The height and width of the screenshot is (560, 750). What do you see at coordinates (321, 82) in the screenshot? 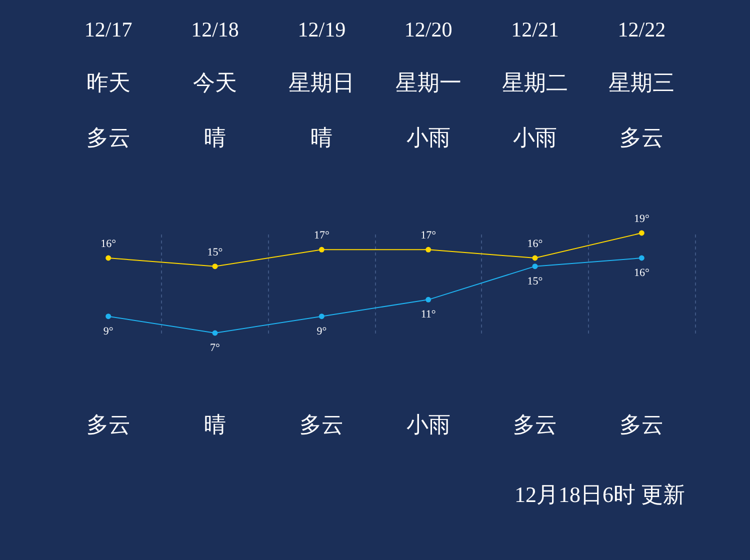
I see `text: 星期日` at bounding box center [321, 82].